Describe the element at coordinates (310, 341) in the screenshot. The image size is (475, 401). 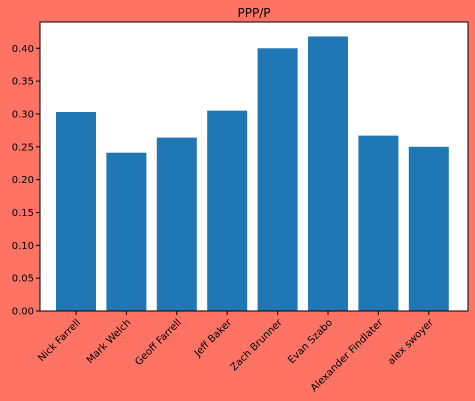
I see `x-tick-label: Evan Szabo` at that location.